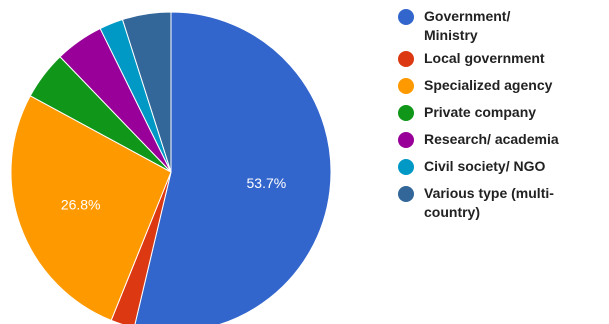  What do you see at coordinates (406, 140) in the screenshot?
I see `legend-swatch-research-academia` at bounding box center [406, 140].